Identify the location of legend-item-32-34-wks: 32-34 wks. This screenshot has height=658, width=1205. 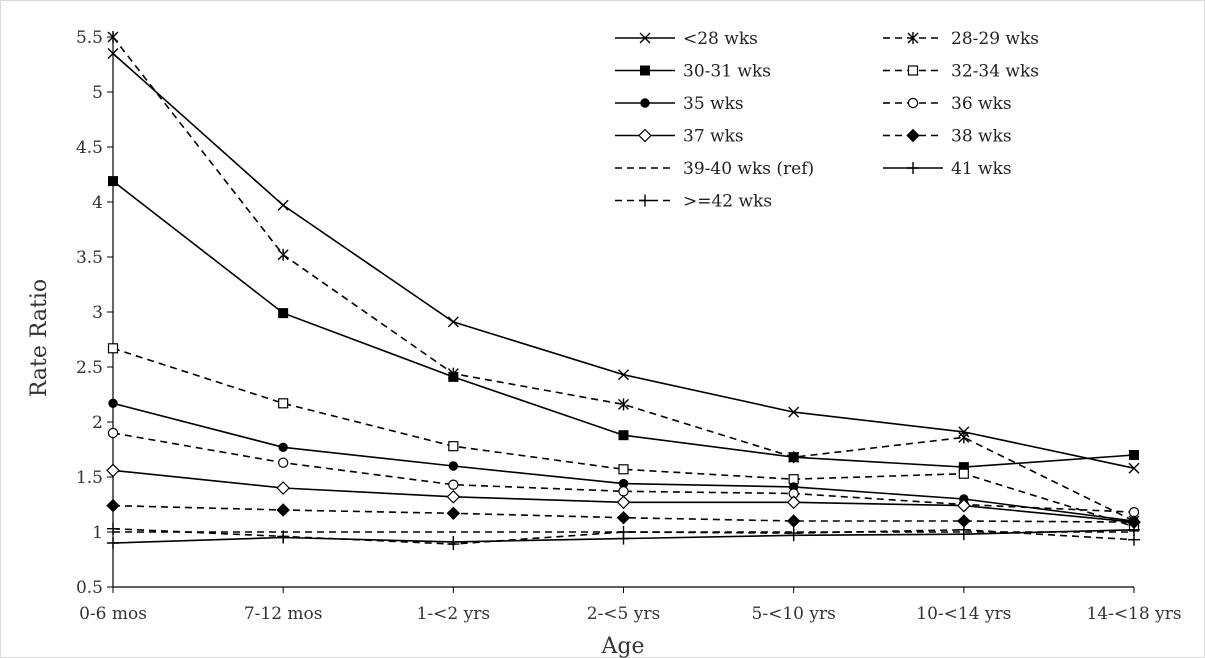
(961, 72).